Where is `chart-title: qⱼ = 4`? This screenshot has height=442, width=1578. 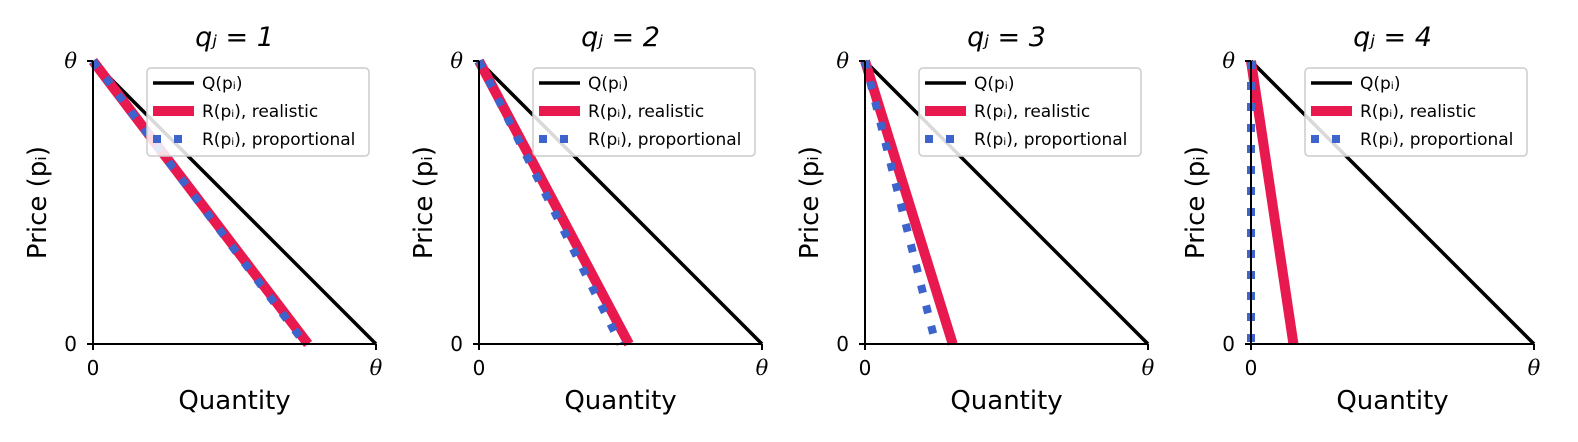
chart-title: qⱼ = 4 is located at coordinates (1392, 37).